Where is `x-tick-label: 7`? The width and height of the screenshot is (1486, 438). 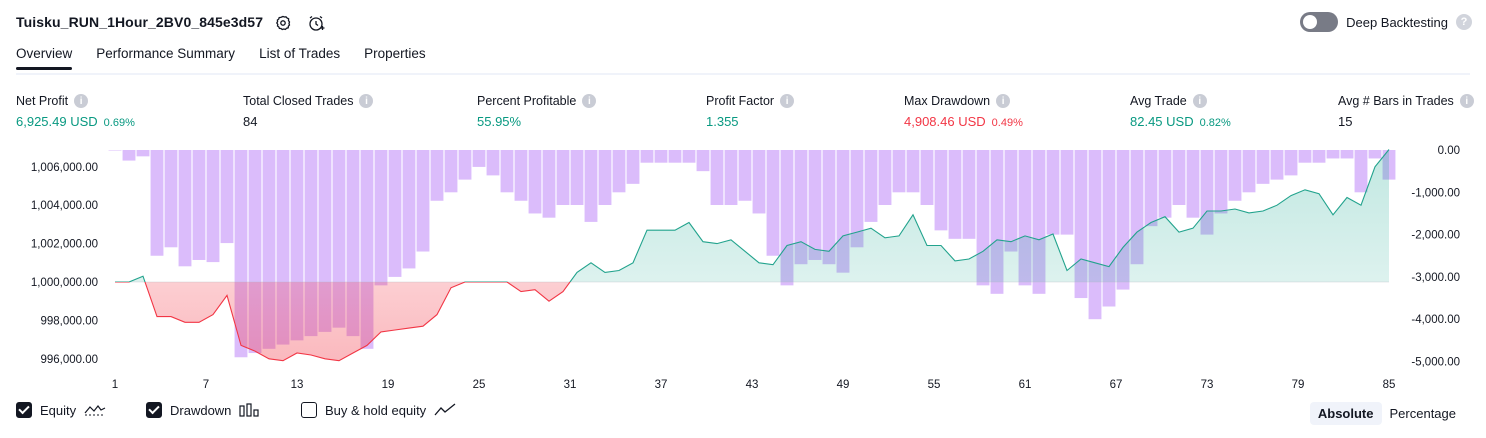
x-tick-label: 7 is located at coordinates (206, 385).